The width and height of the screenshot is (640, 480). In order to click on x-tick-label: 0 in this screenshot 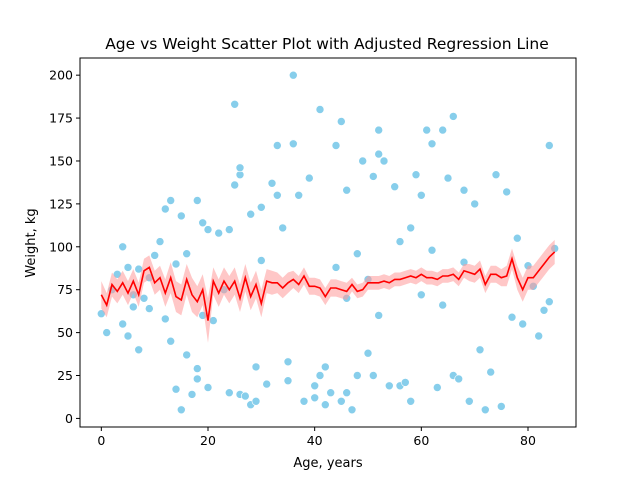, I will do `click(101, 440)`.